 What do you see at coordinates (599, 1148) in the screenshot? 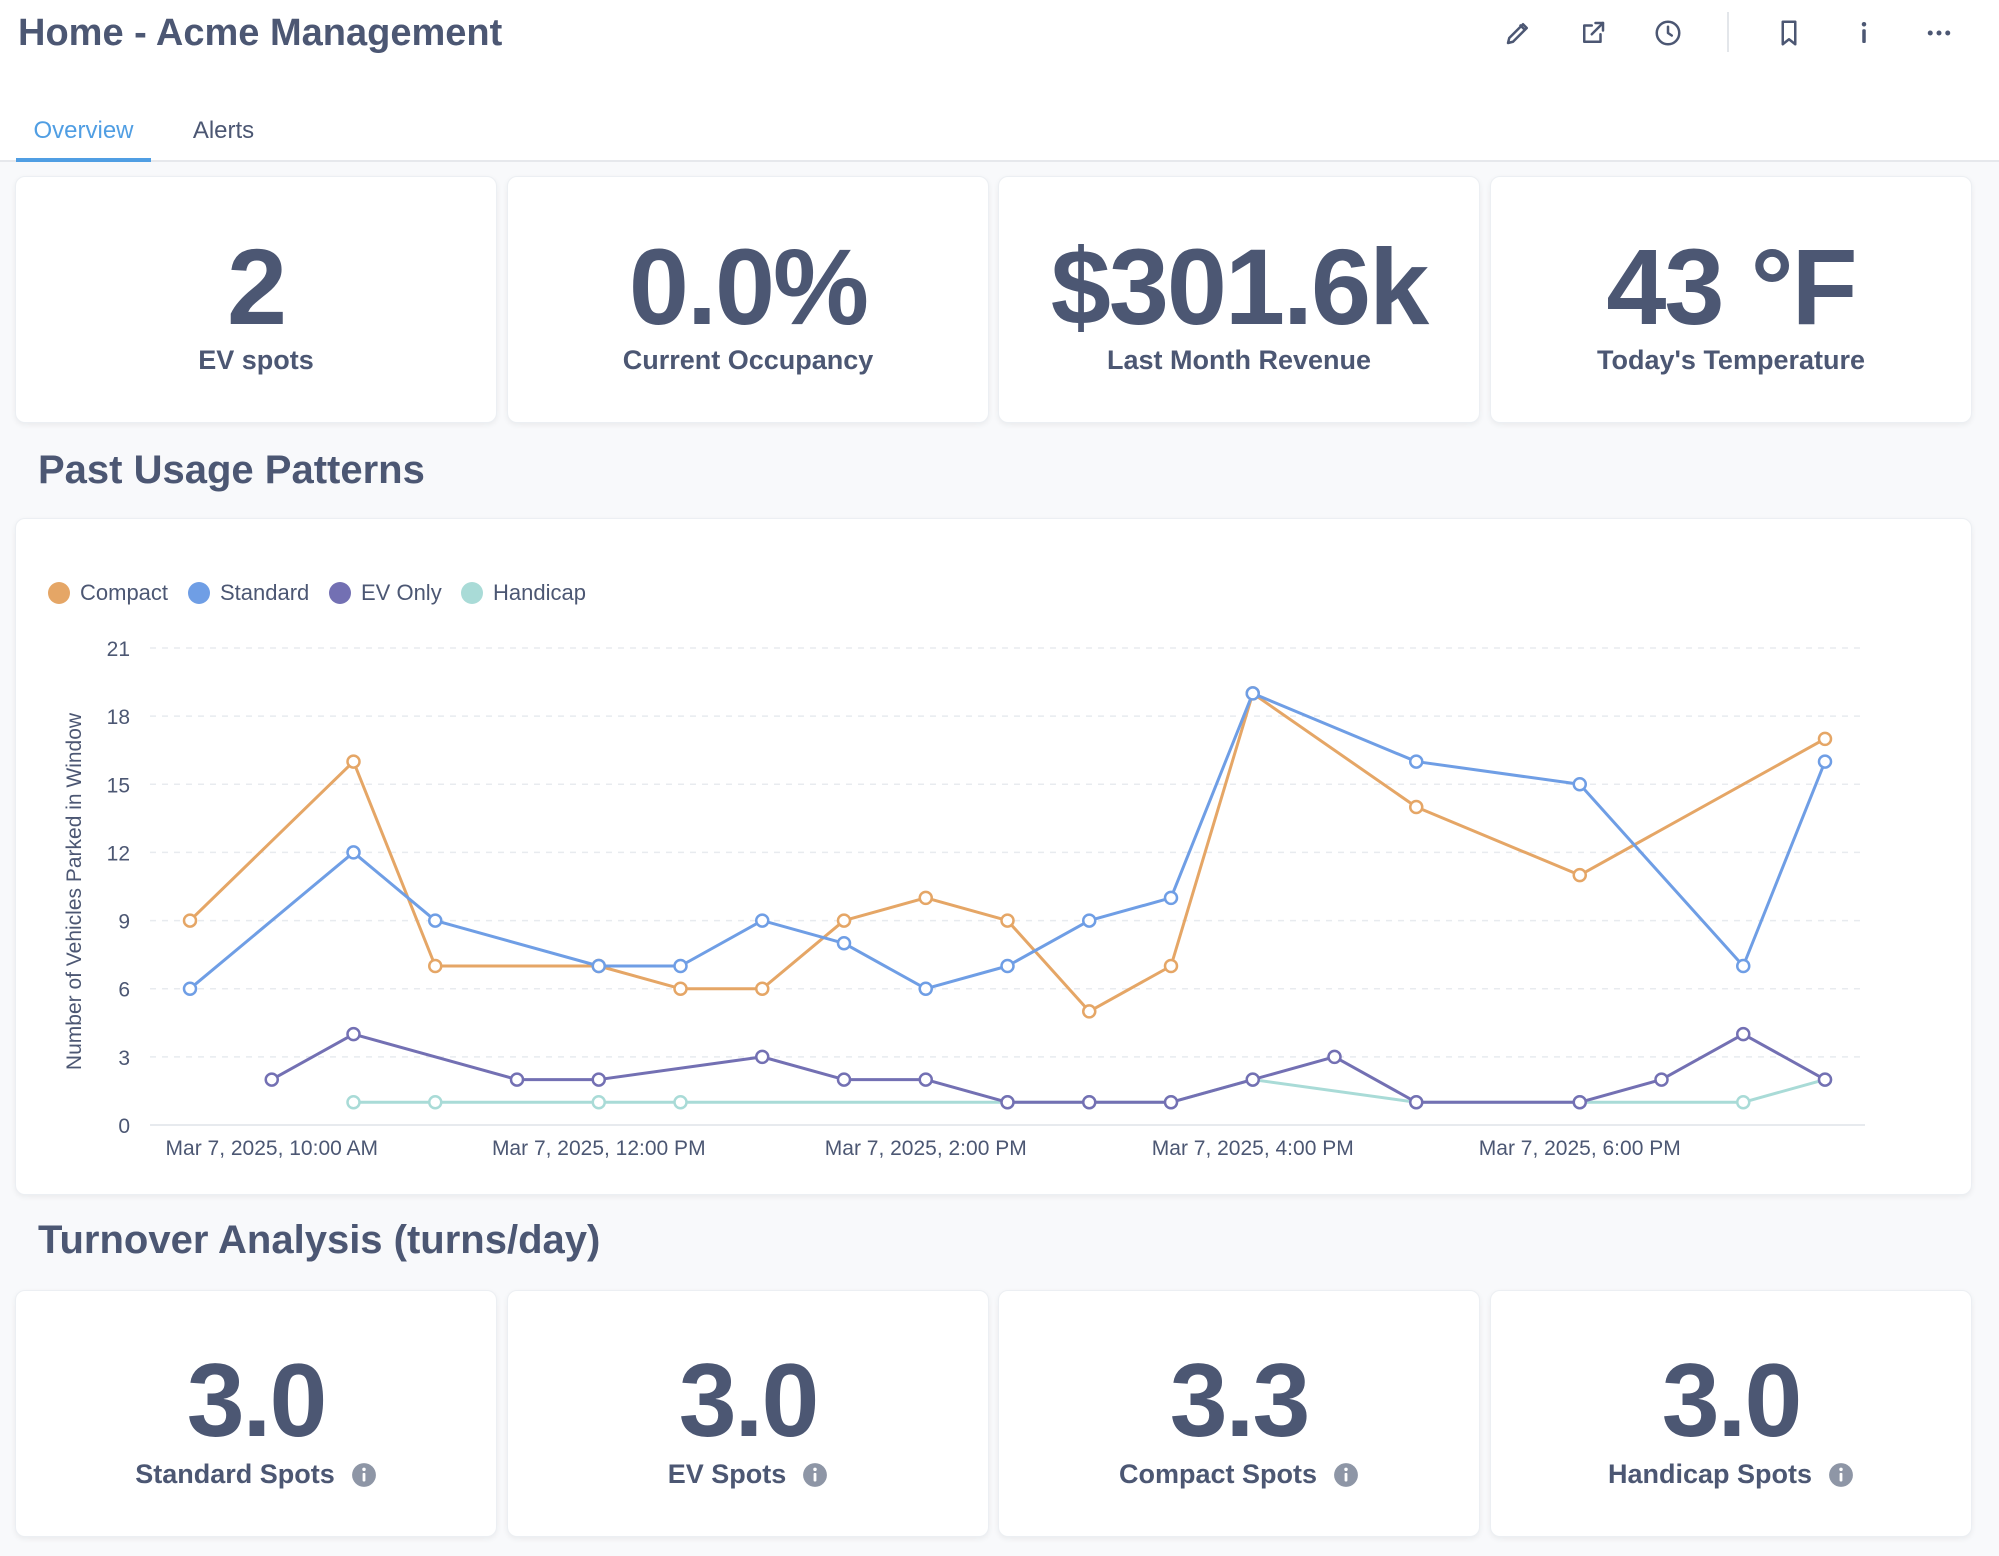
I see `x-tick-label: Mar 7, 2025, 12:00 PM` at bounding box center [599, 1148].